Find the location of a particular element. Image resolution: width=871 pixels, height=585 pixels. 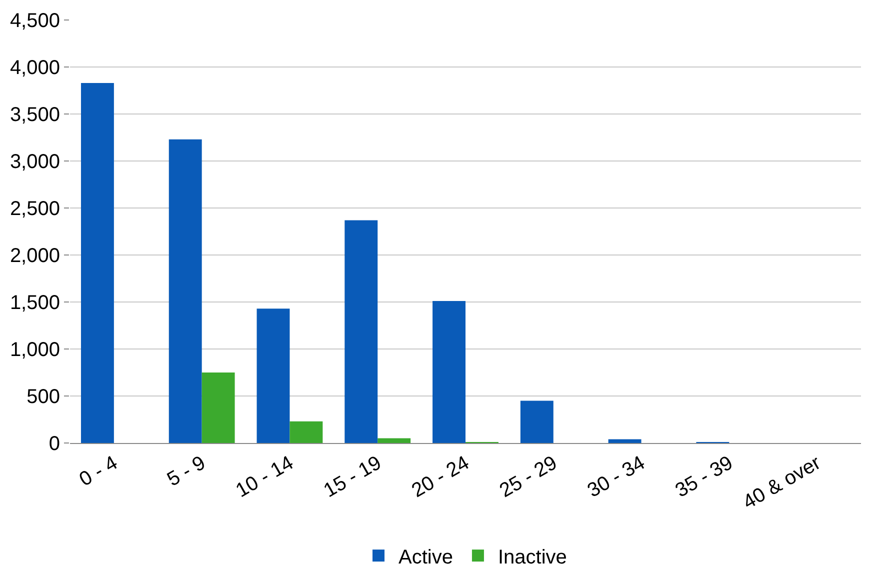

y-tick-label: 2,000 is located at coordinates (35, 256).